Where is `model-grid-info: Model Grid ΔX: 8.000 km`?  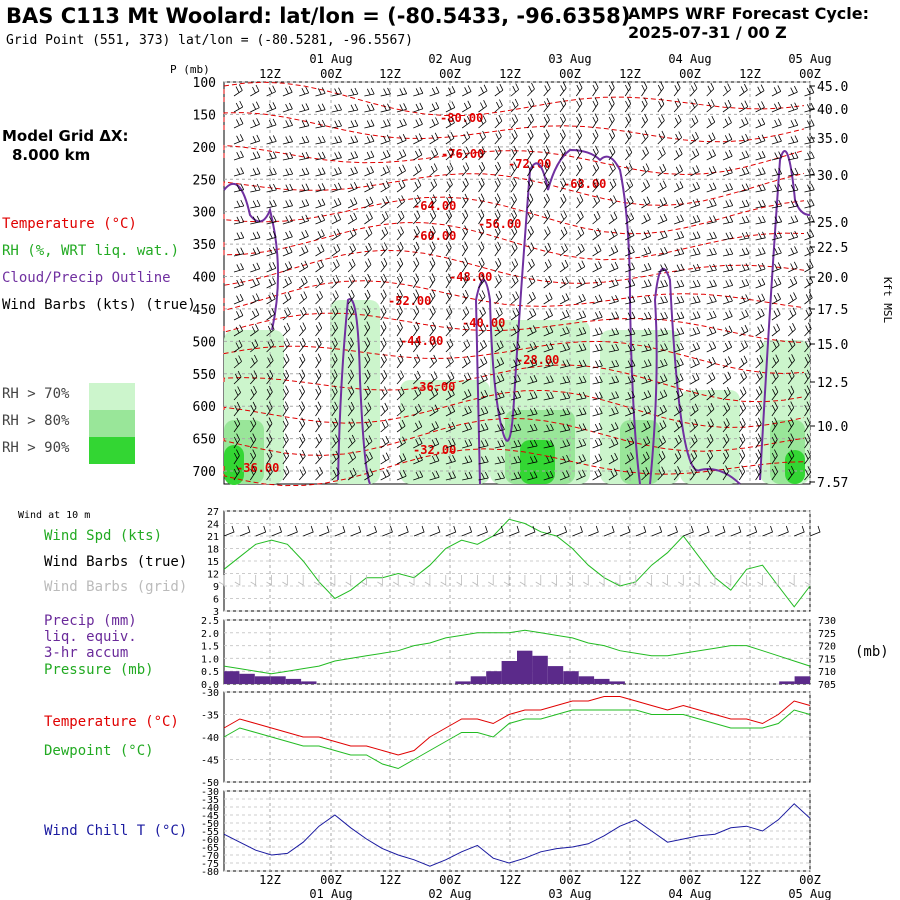
model-grid-info: Model Grid ΔX: 8.000 km is located at coordinates (65, 146).